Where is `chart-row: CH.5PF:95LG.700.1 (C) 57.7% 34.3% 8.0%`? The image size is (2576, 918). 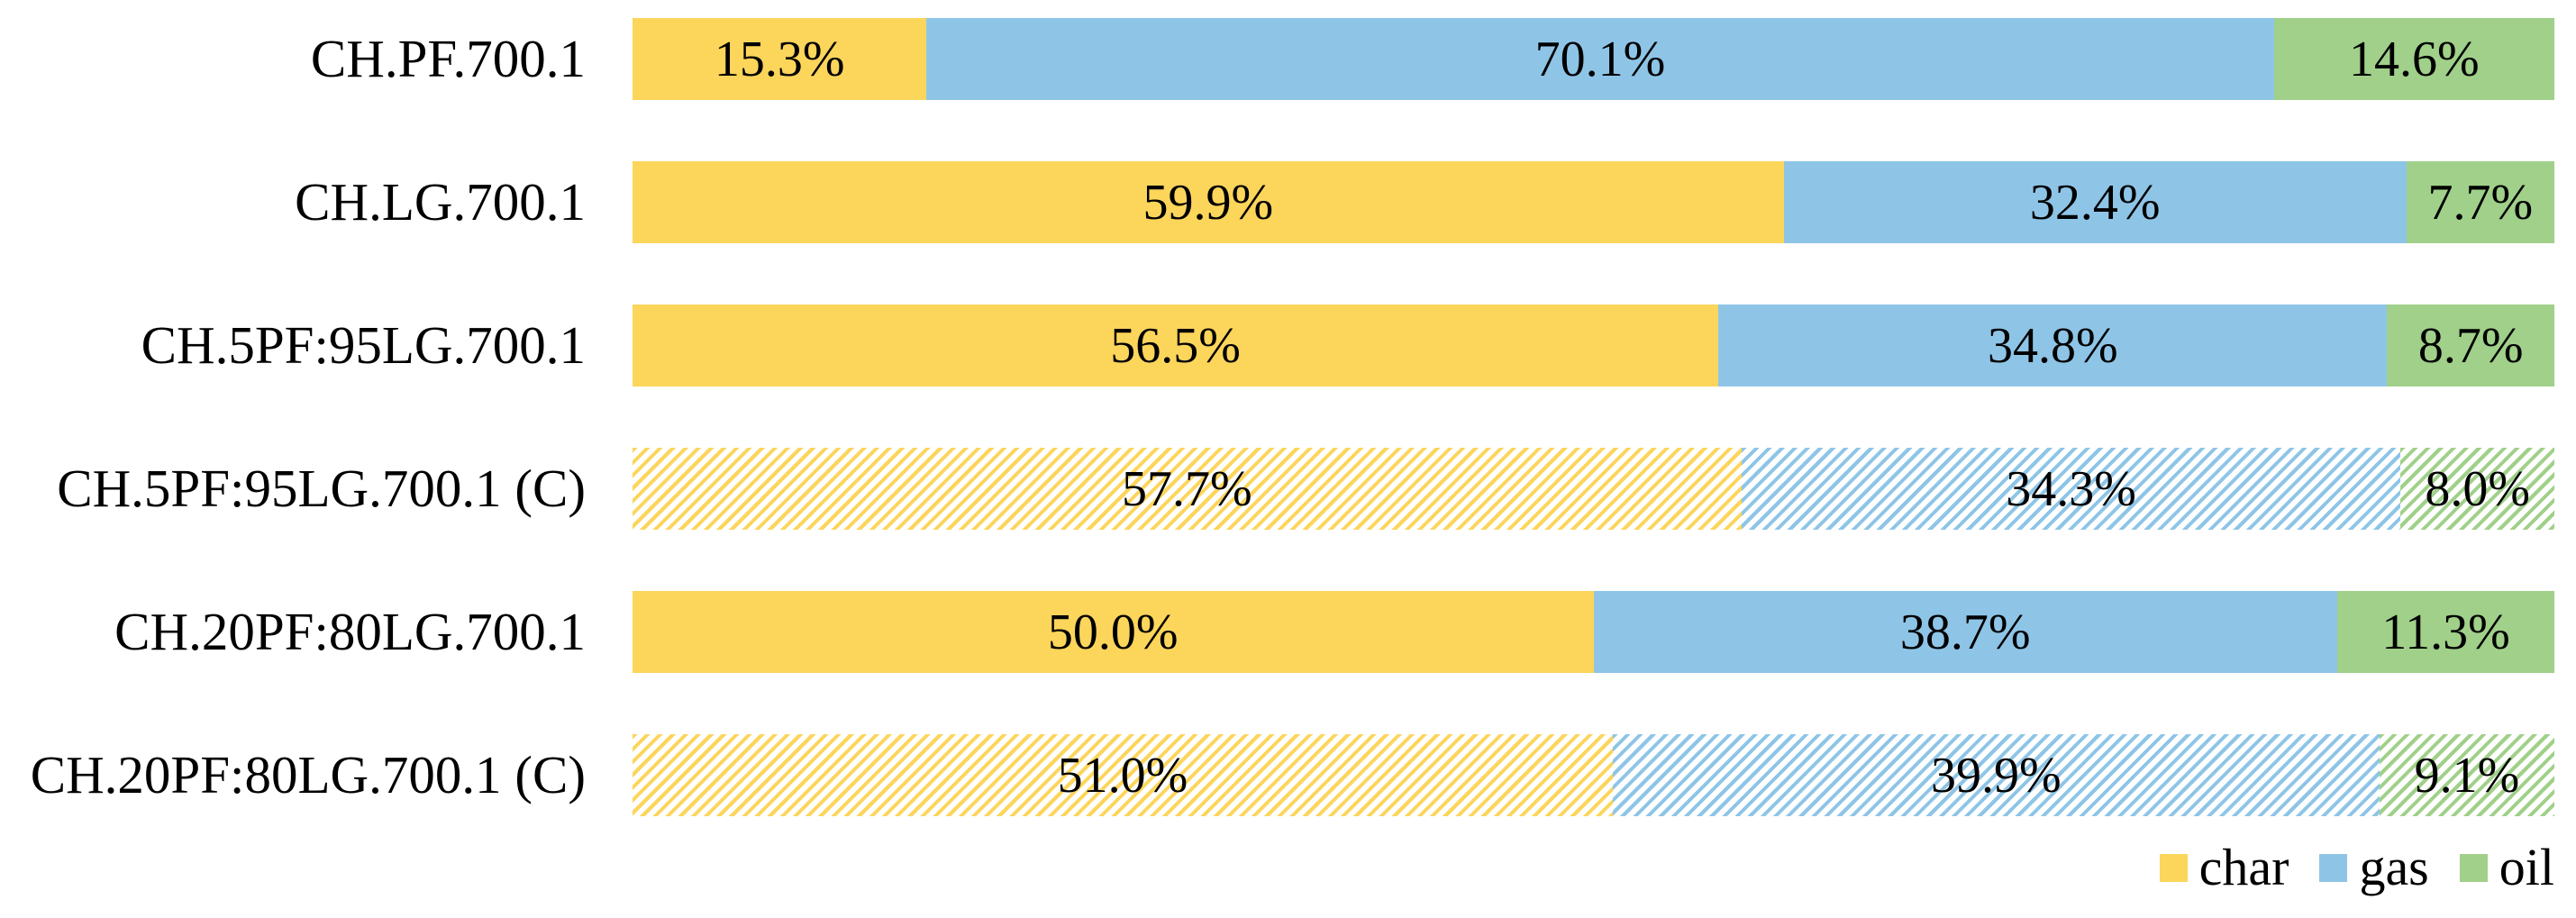 chart-row: CH.5PF:95LG.700.1 (C) 57.7% 34.3% 8.0% is located at coordinates (1288, 489).